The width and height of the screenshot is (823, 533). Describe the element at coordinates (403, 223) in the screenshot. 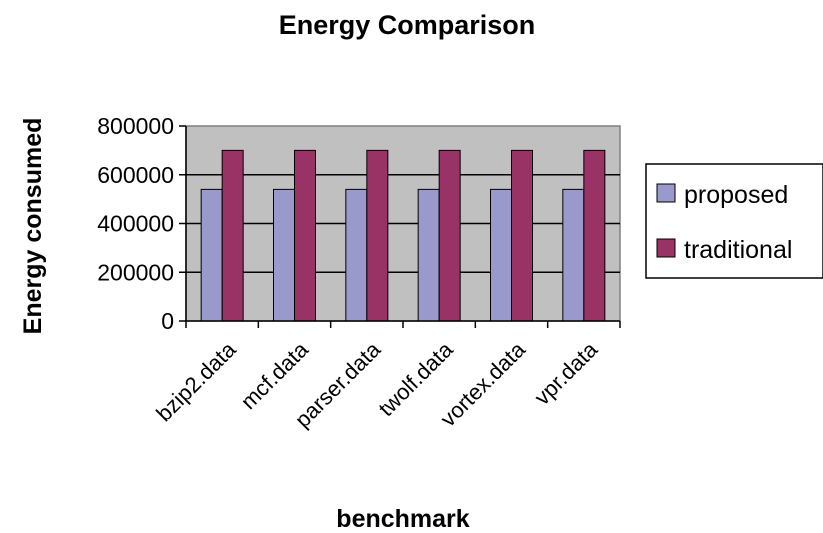

I see `gridlines` at that location.